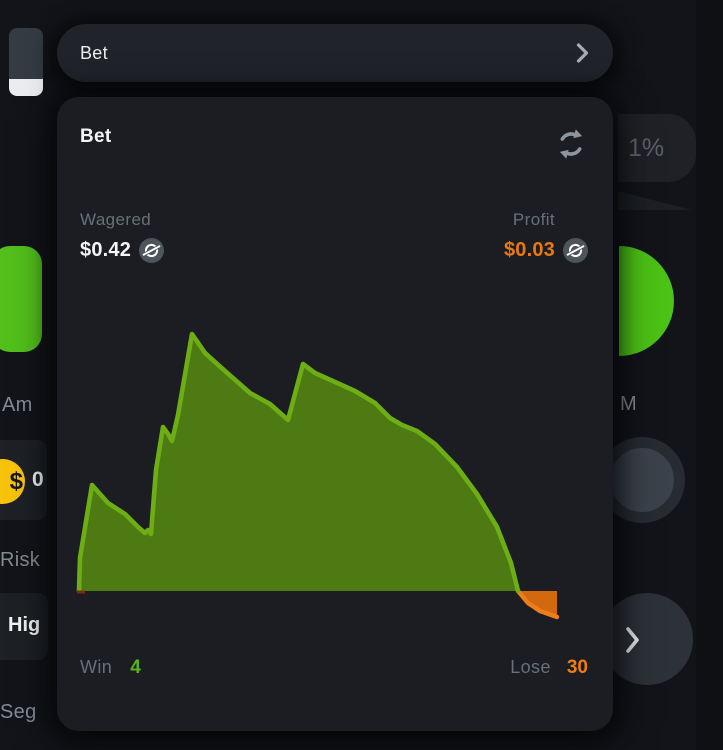  I want to click on win-value: 4, so click(135, 667).